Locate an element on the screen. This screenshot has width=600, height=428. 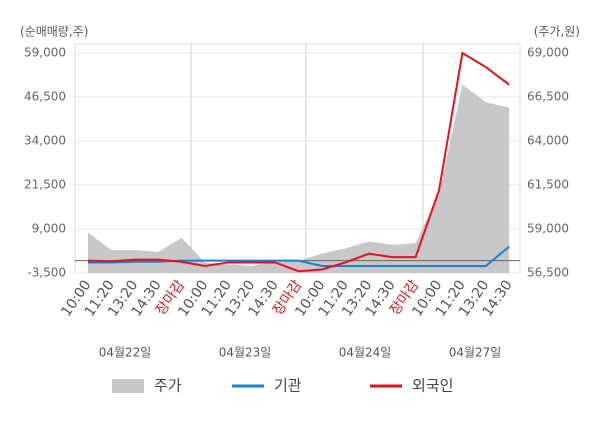
y2-tick-label: 64,000 is located at coordinates (548, 141).